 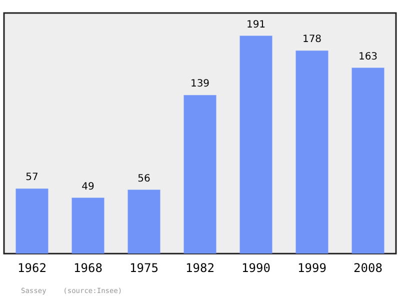 I want to click on data-label: 139, so click(x=200, y=84).